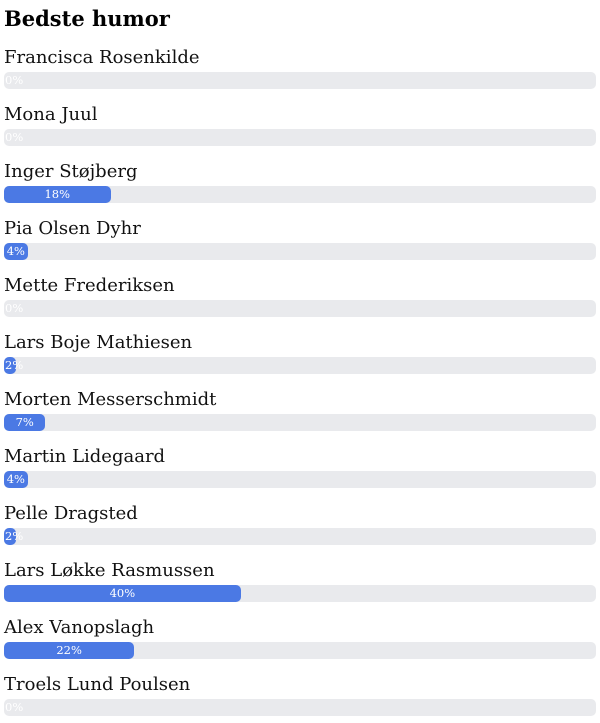 This screenshot has height=723, width=600. I want to click on poll-row: Francisca Rosenkilde 0%, so click(300, 67).